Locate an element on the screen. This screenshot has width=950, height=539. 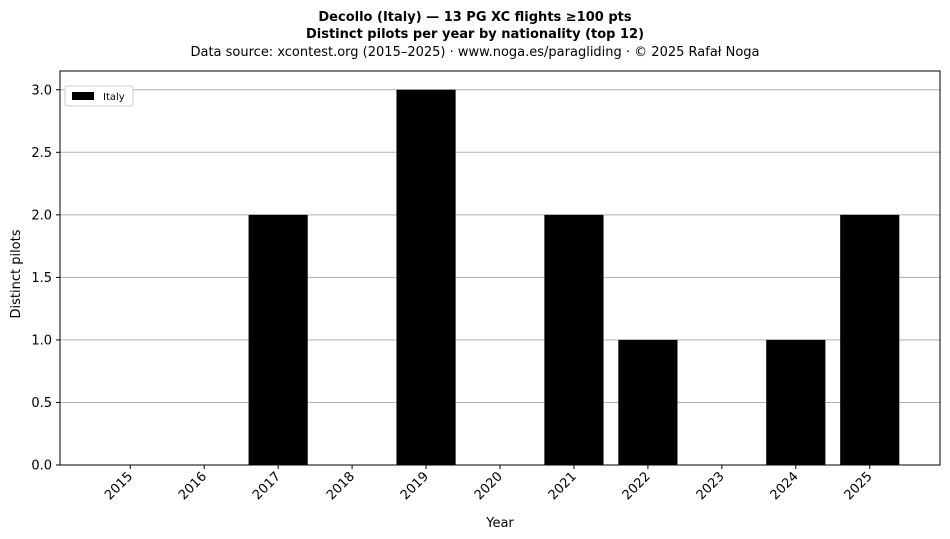
legend: Italy is located at coordinates (99, 96).